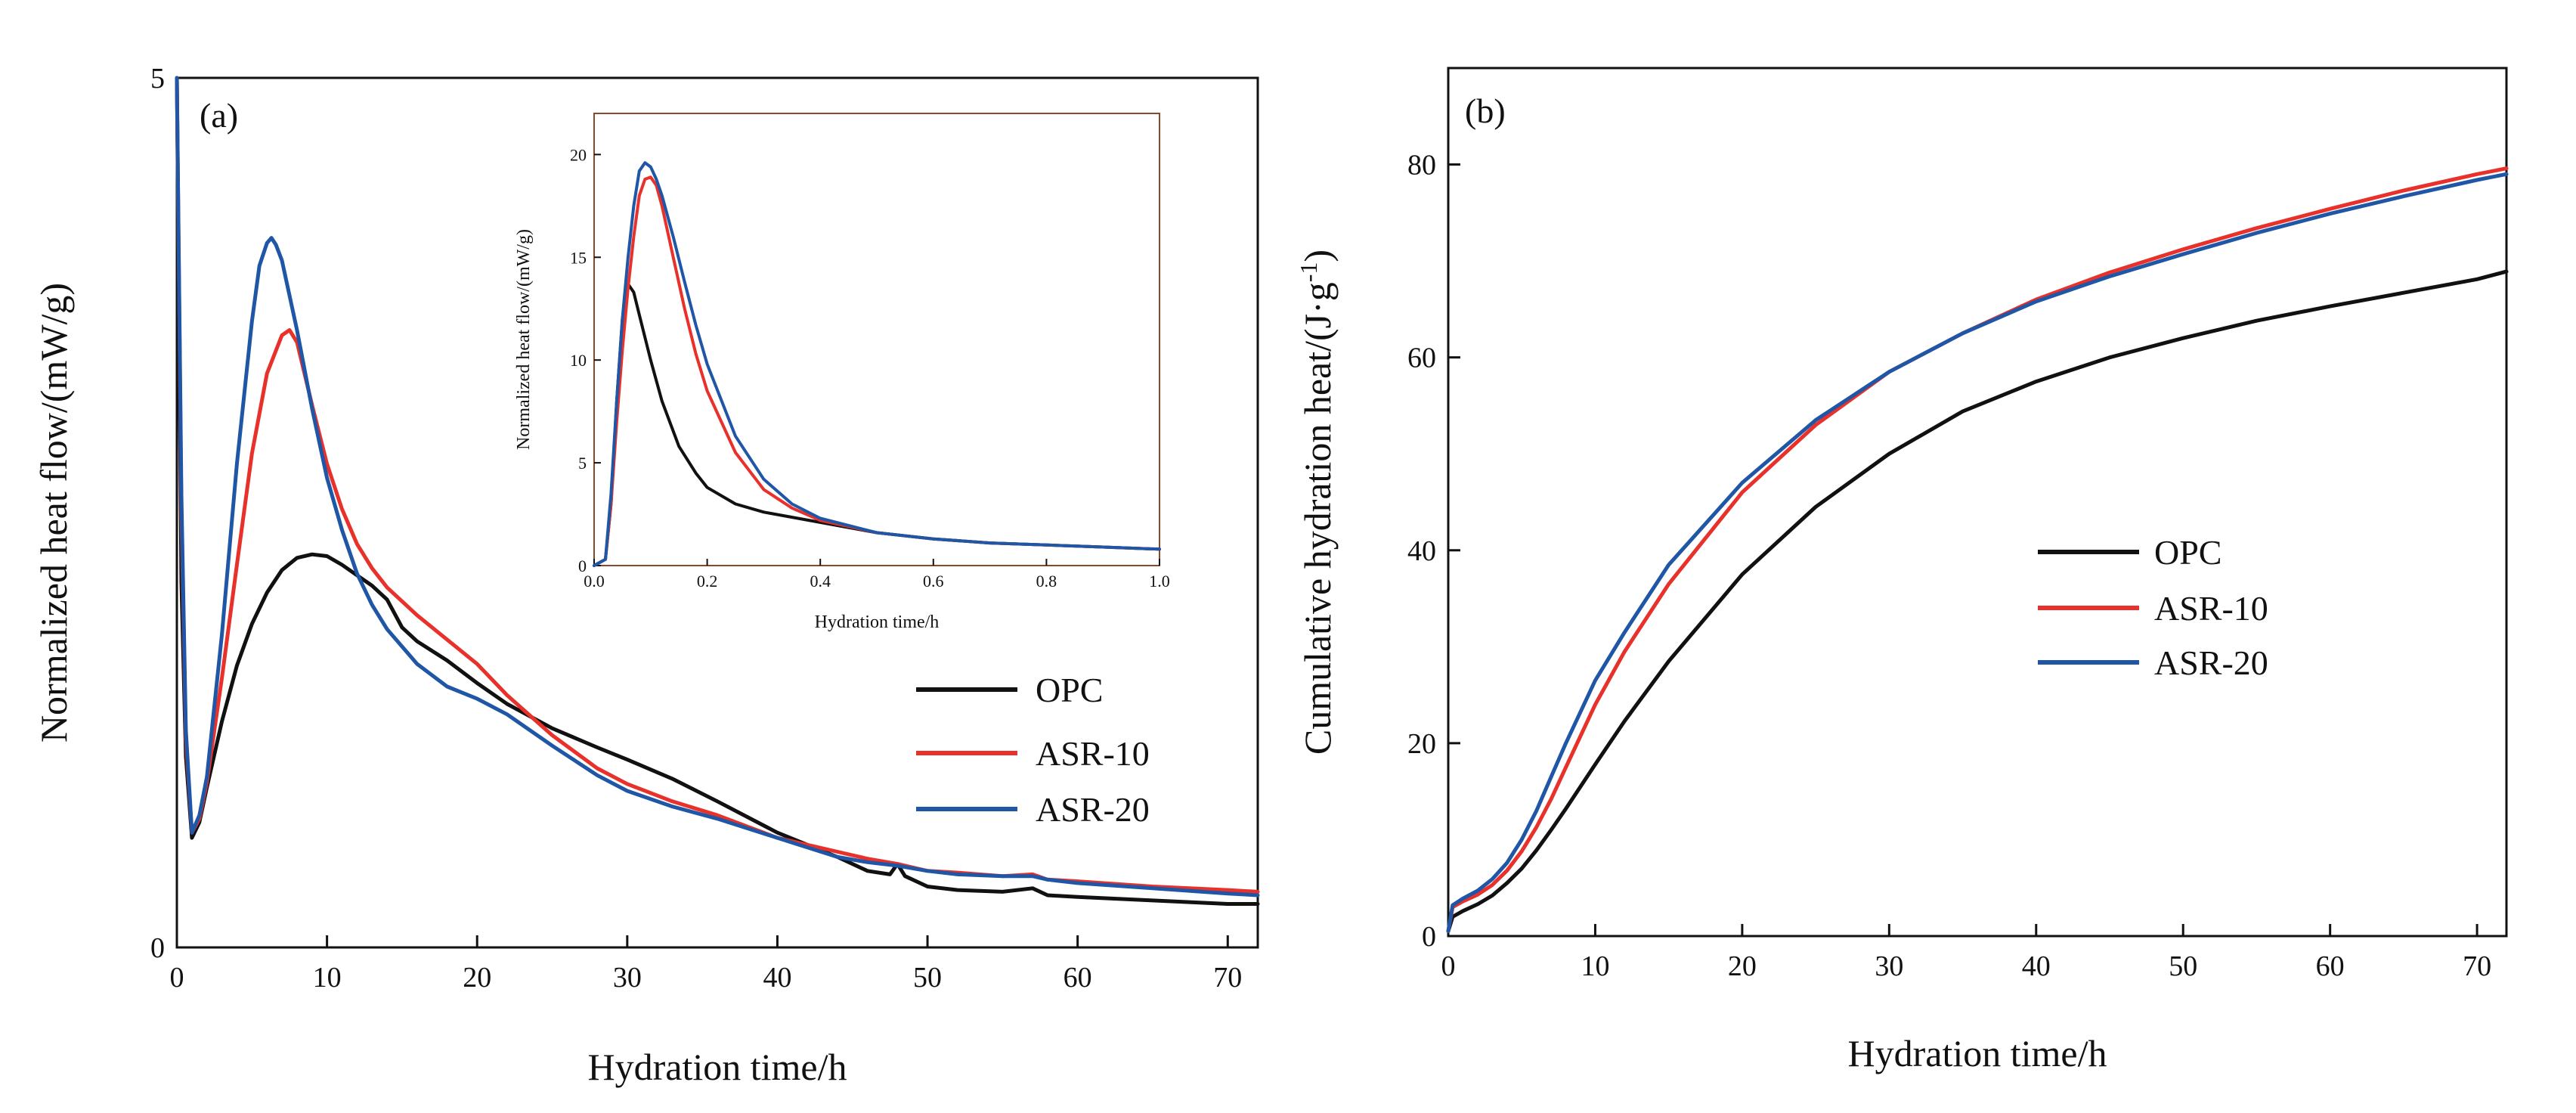 The height and width of the screenshot is (1113, 2576). I want to click on panel-b-y-axis-title: Cumulative hydration heat/(J·g-1), so click(1317, 502).